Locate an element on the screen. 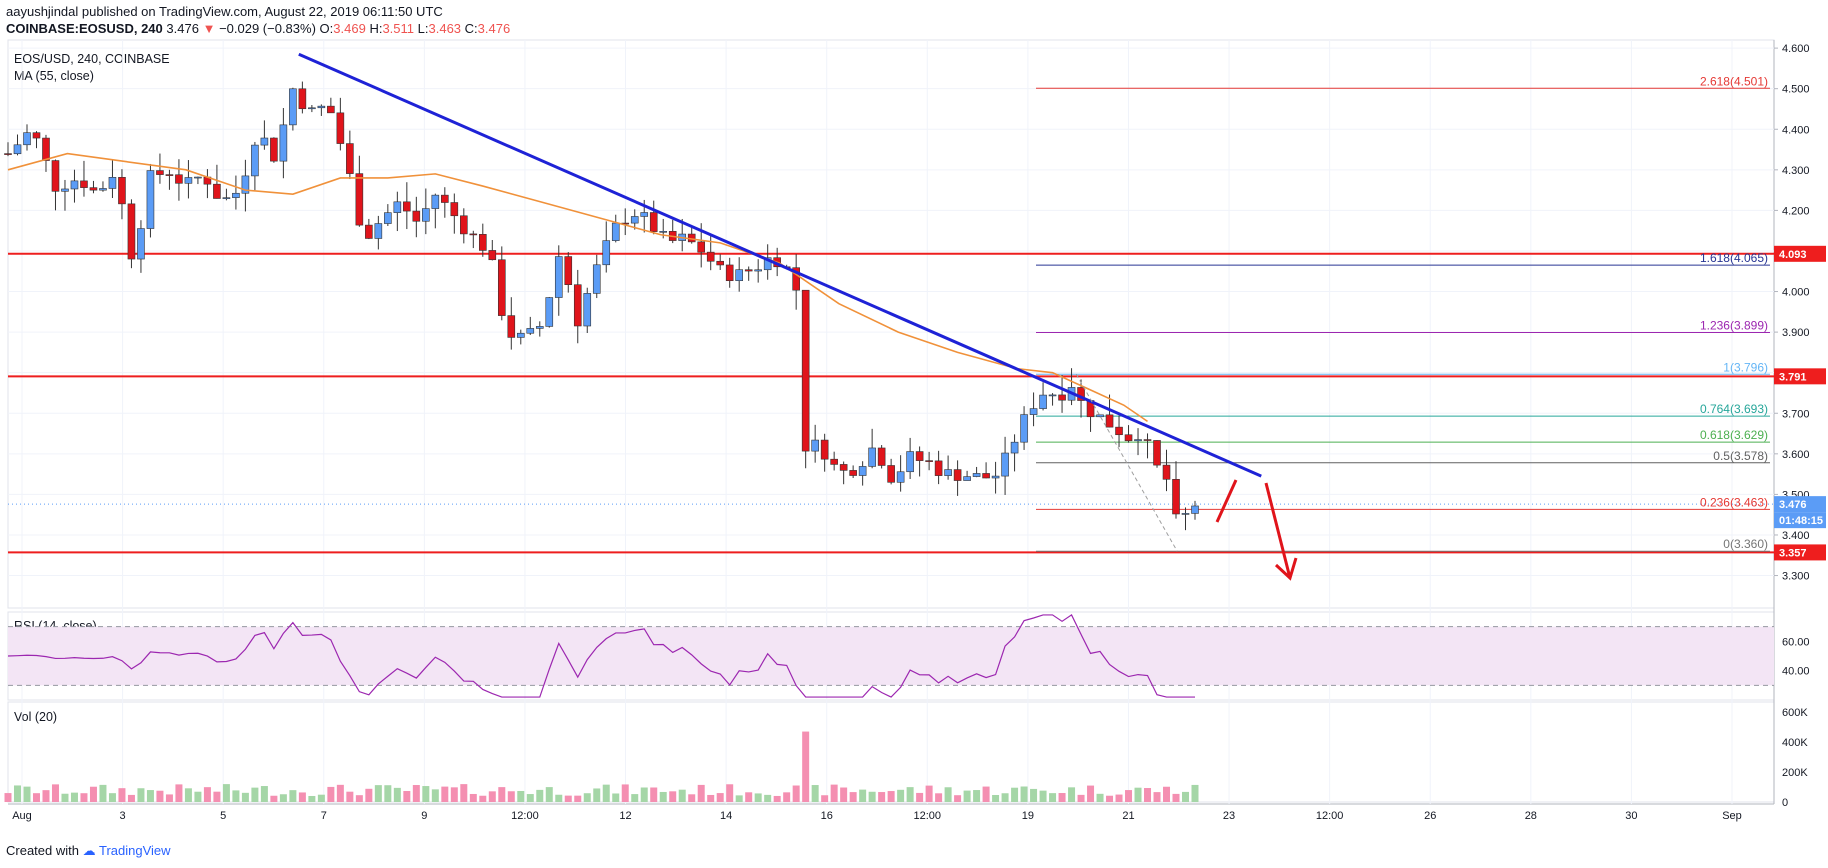  tradingview-logo-icon: ☁ is located at coordinates (89, 850).